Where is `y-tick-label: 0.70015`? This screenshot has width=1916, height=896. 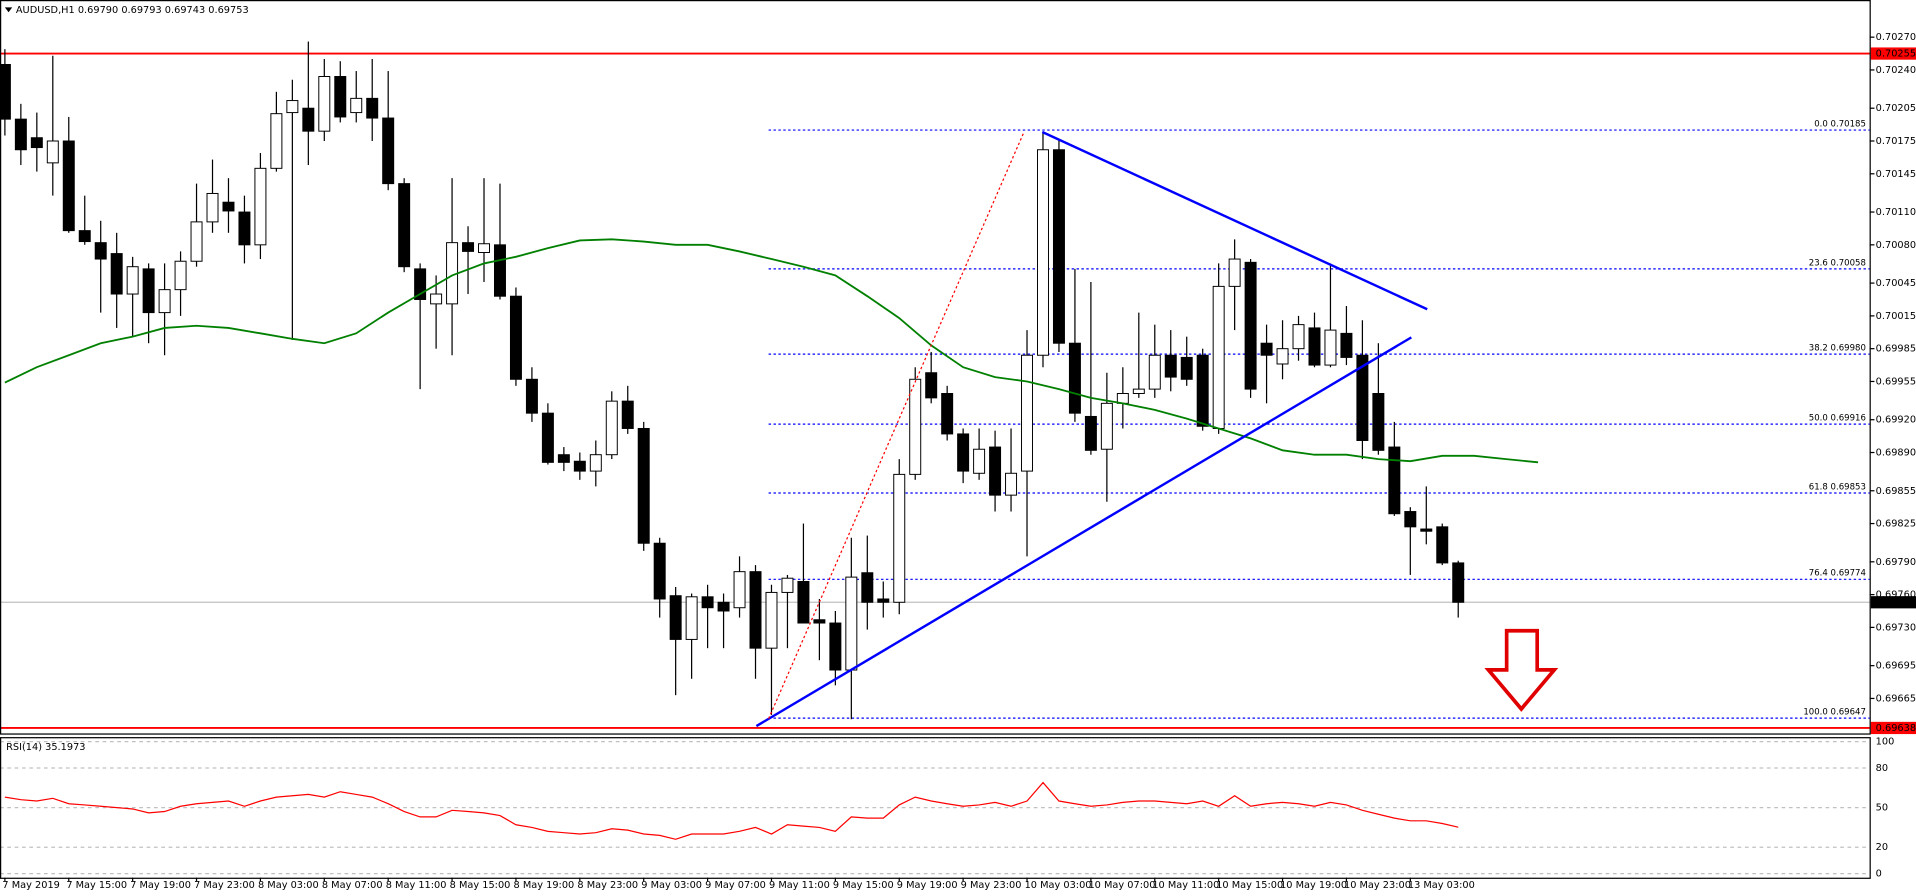 y-tick-label: 0.70015 is located at coordinates (1896, 316).